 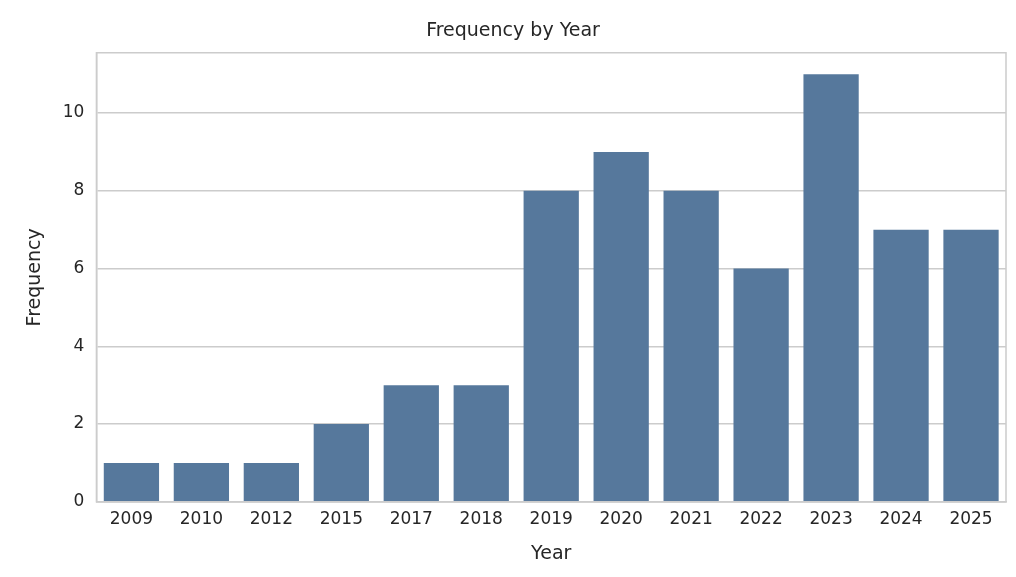 What do you see at coordinates (201, 518) in the screenshot?
I see `x-tick-label: 2010` at bounding box center [201, 518].